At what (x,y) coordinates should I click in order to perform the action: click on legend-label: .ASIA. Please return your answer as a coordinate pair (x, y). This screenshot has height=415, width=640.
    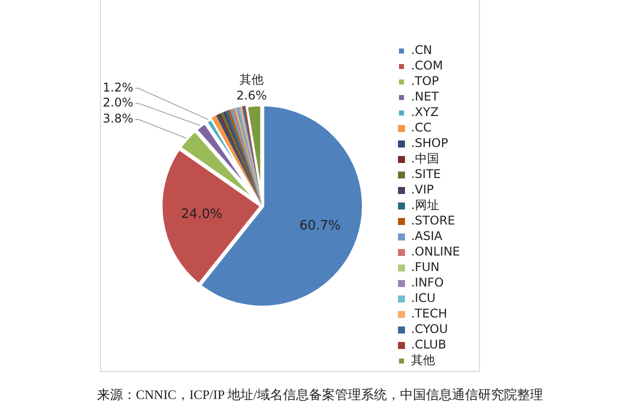
    Looking at the image, I should click on (427, 236).